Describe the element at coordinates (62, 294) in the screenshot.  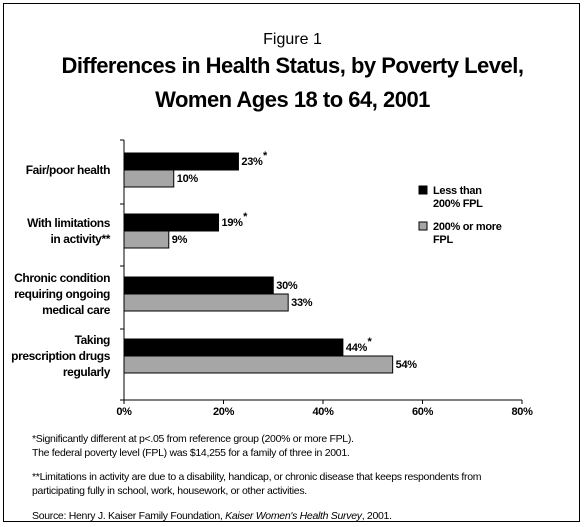
I see `category-label-2-1: requiring ongoing` at that location.